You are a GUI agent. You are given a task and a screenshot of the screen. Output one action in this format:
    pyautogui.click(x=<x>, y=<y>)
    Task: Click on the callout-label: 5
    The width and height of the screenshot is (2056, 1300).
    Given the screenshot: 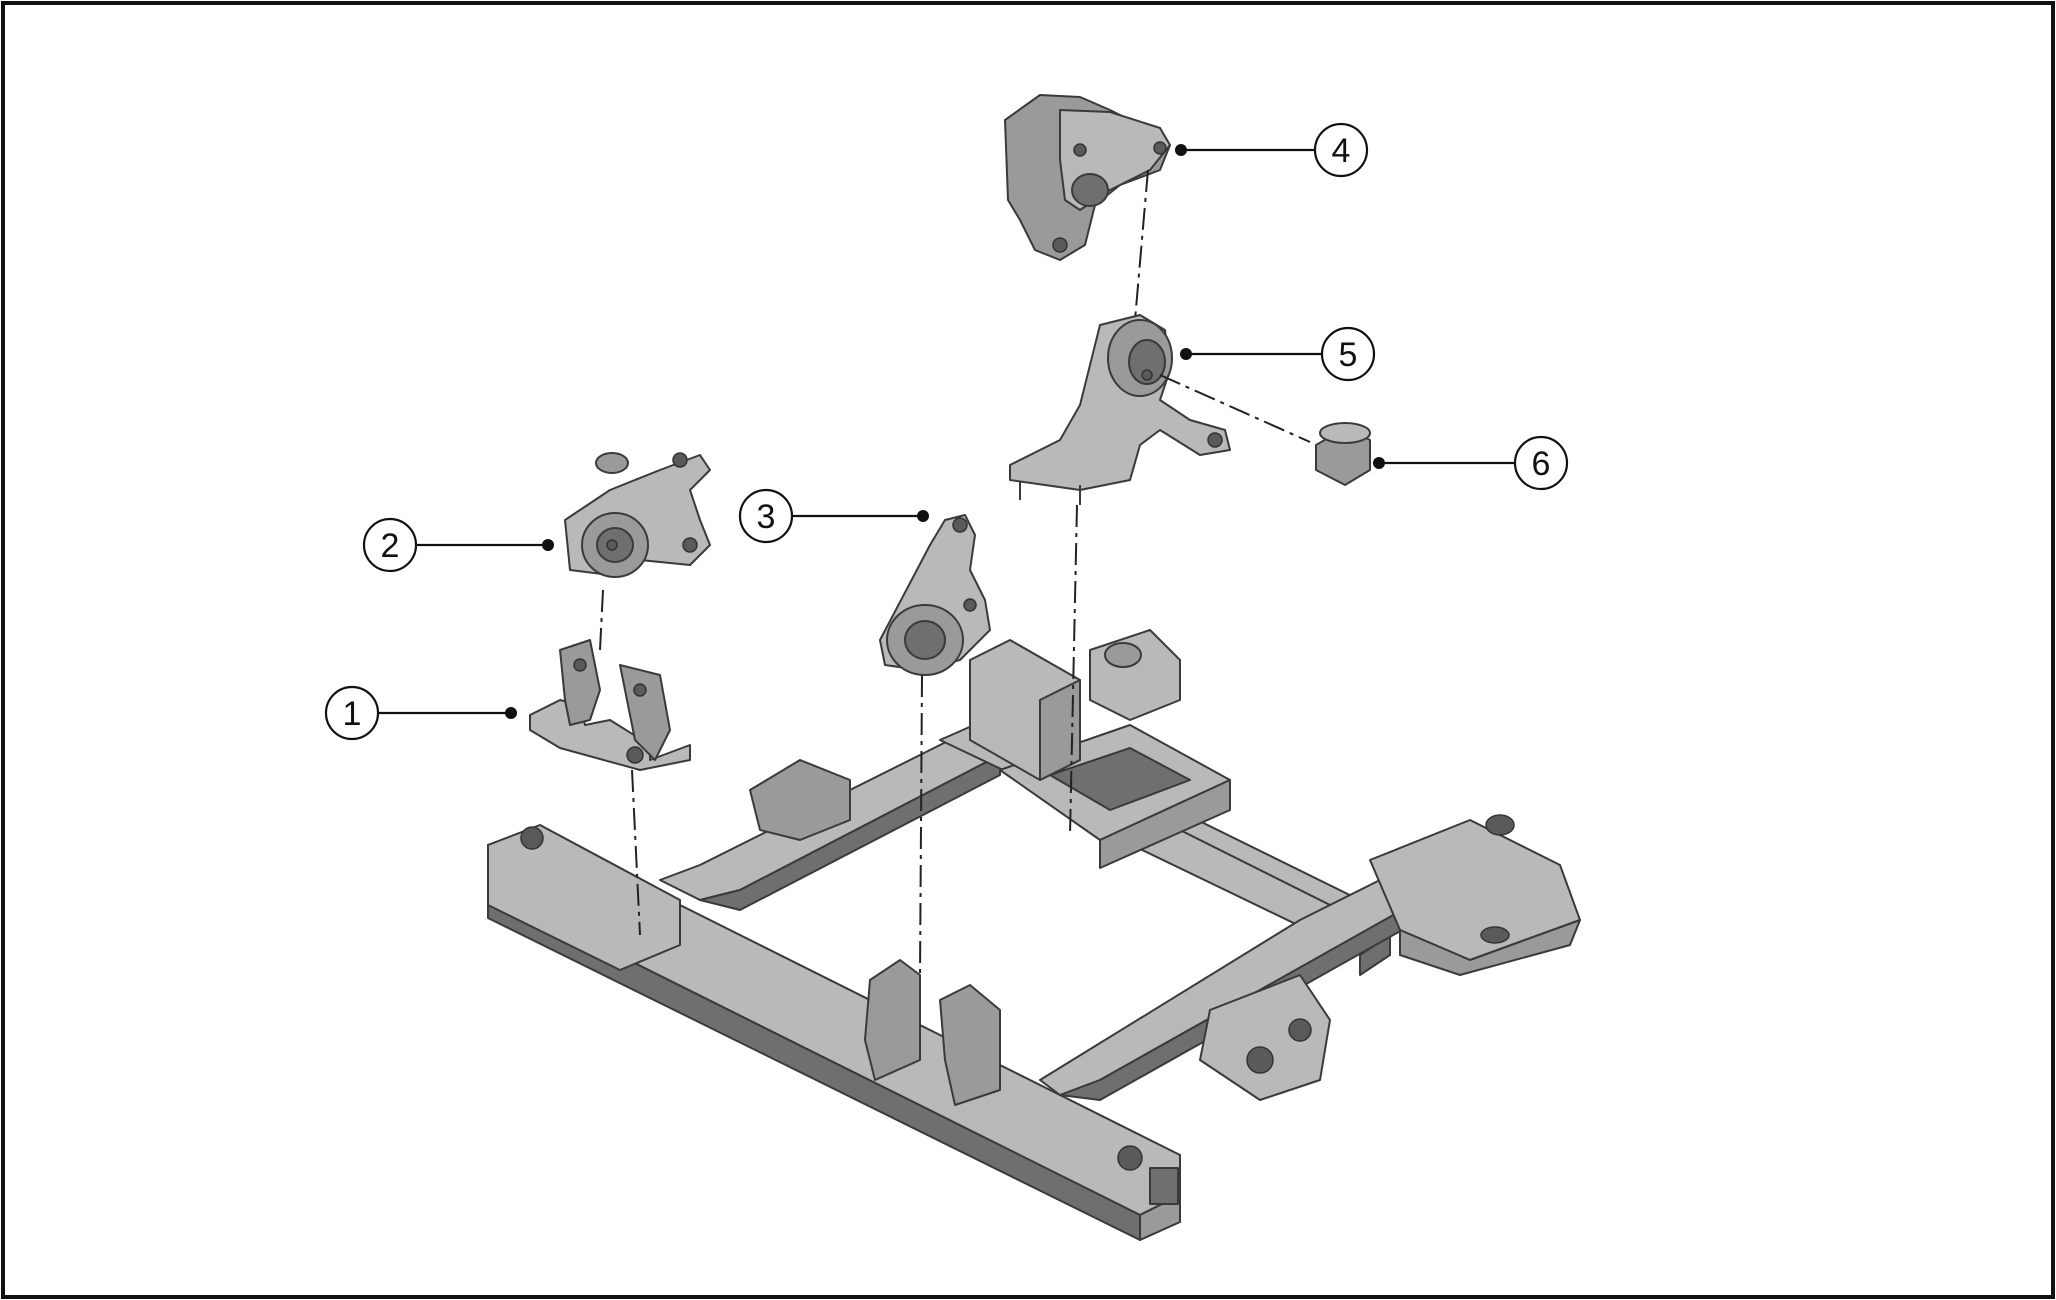 What is the action you would take?
    pyautogui.click(x=1348, y=355)
    